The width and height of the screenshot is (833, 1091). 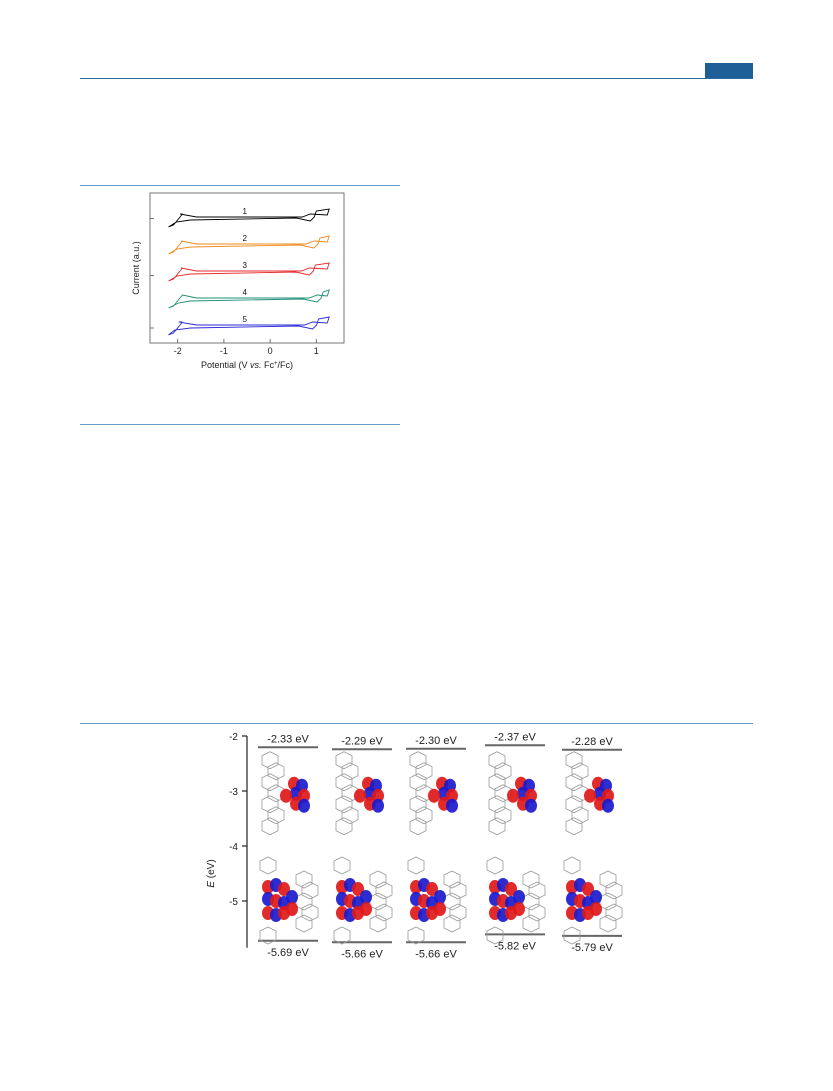 What do you see at coordinates (233, 847) in the screenshot?
I see `mo-y-tick-label: -4` at bounding box center [233, 847].